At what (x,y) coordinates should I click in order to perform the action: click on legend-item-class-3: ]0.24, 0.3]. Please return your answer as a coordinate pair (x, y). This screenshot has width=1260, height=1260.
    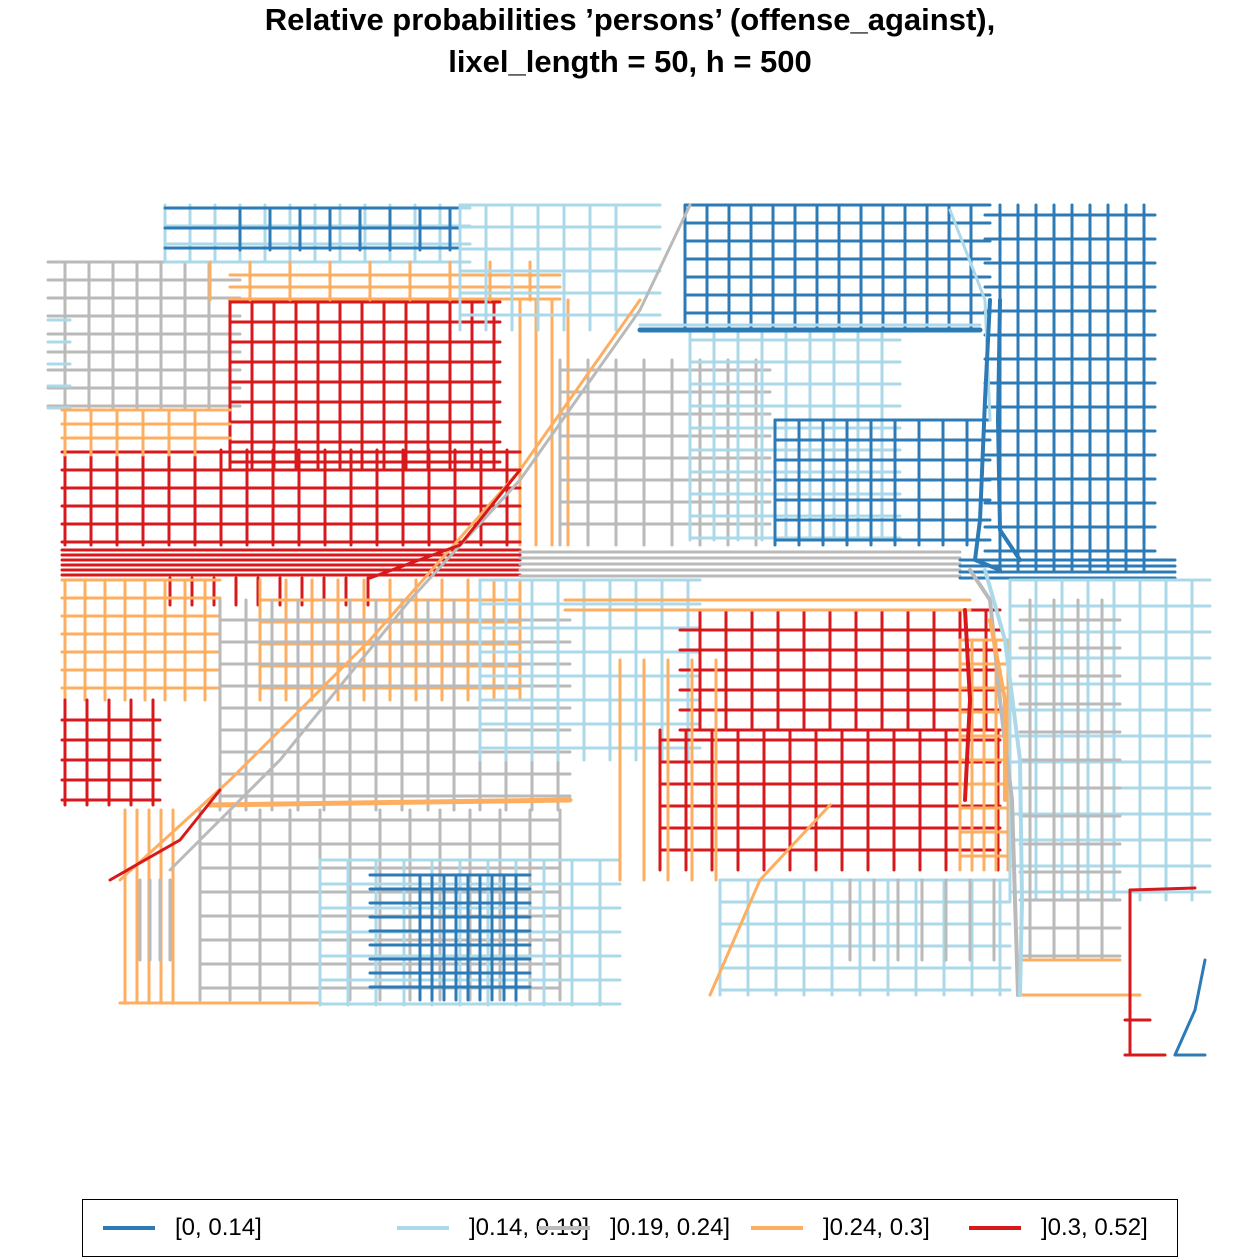
    Looking at the image, I should click on (840, 1228).